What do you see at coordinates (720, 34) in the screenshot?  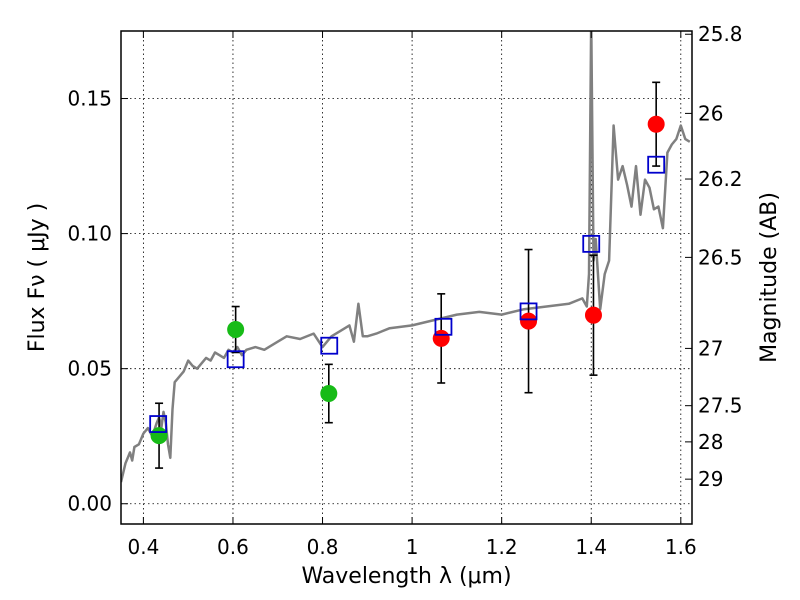 I see `y2-tick-label: 25.8` at bounding box center [720, 34].